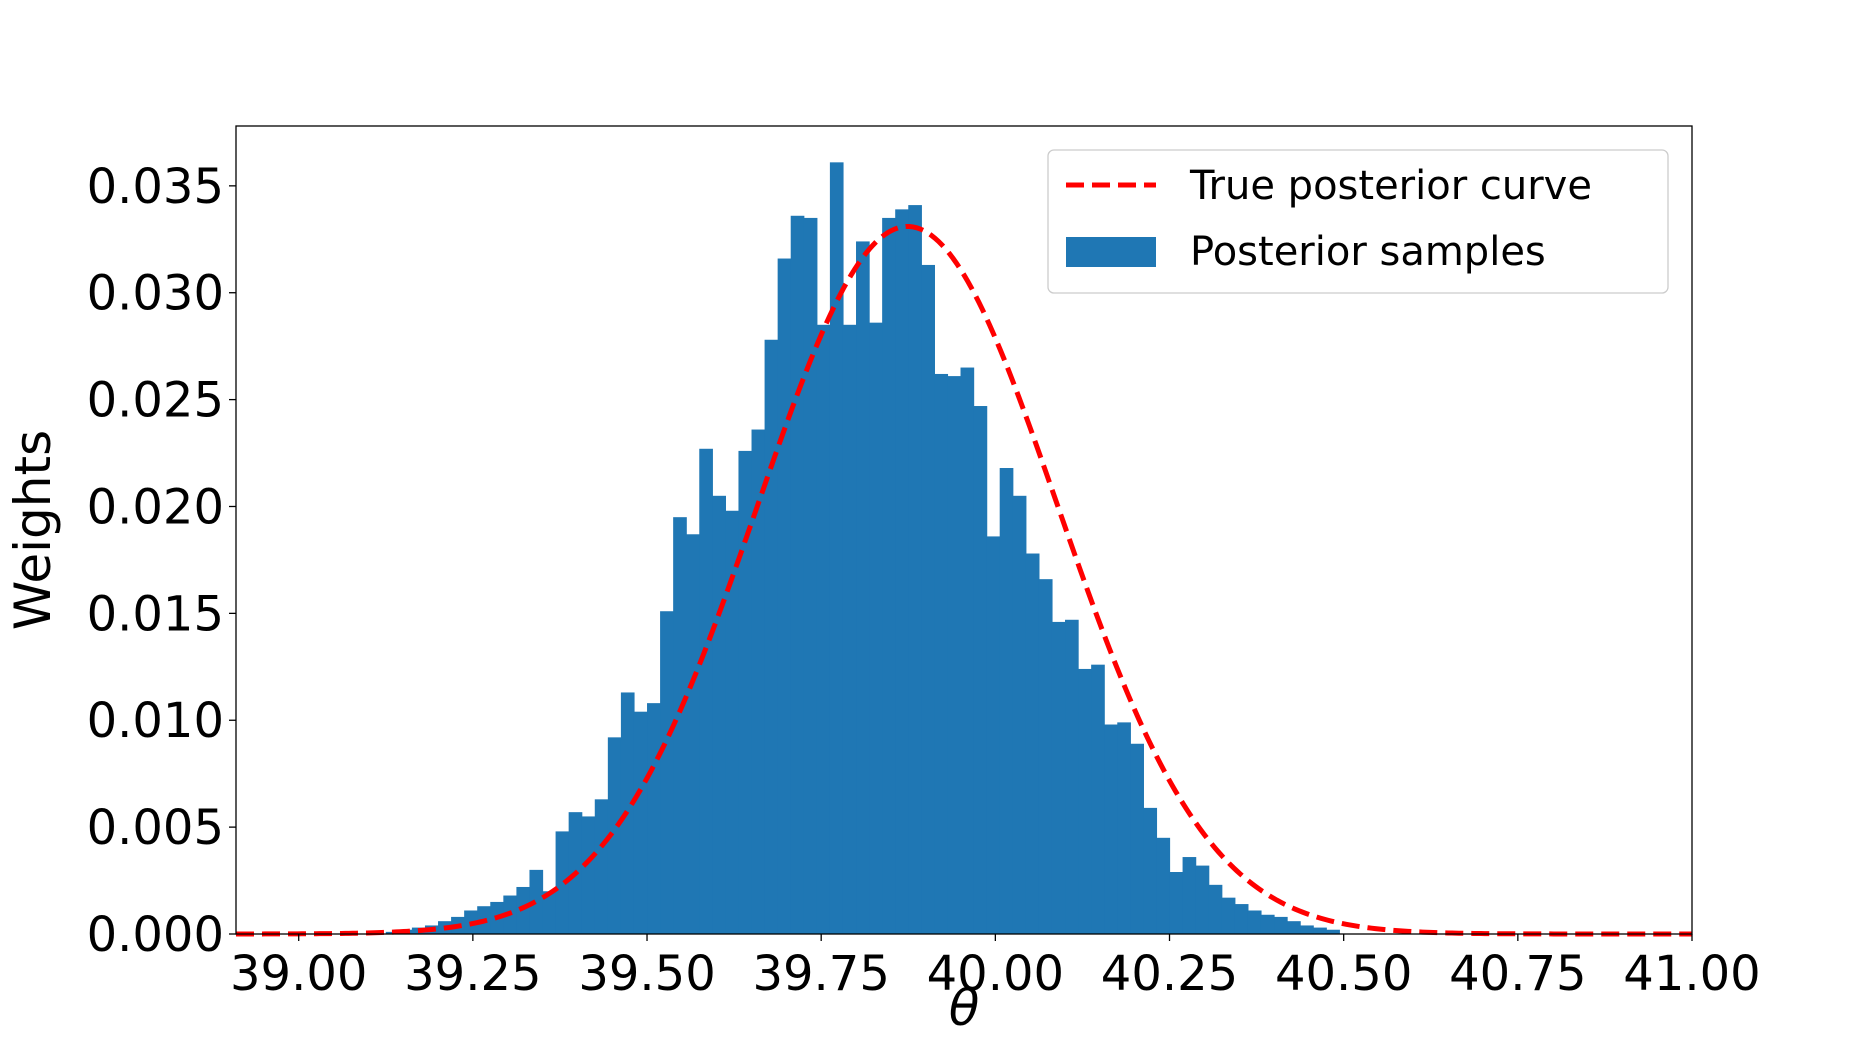 The image size is (1855, 1041). I want to click on y-tick-label: 0.010, so click(155, 721).